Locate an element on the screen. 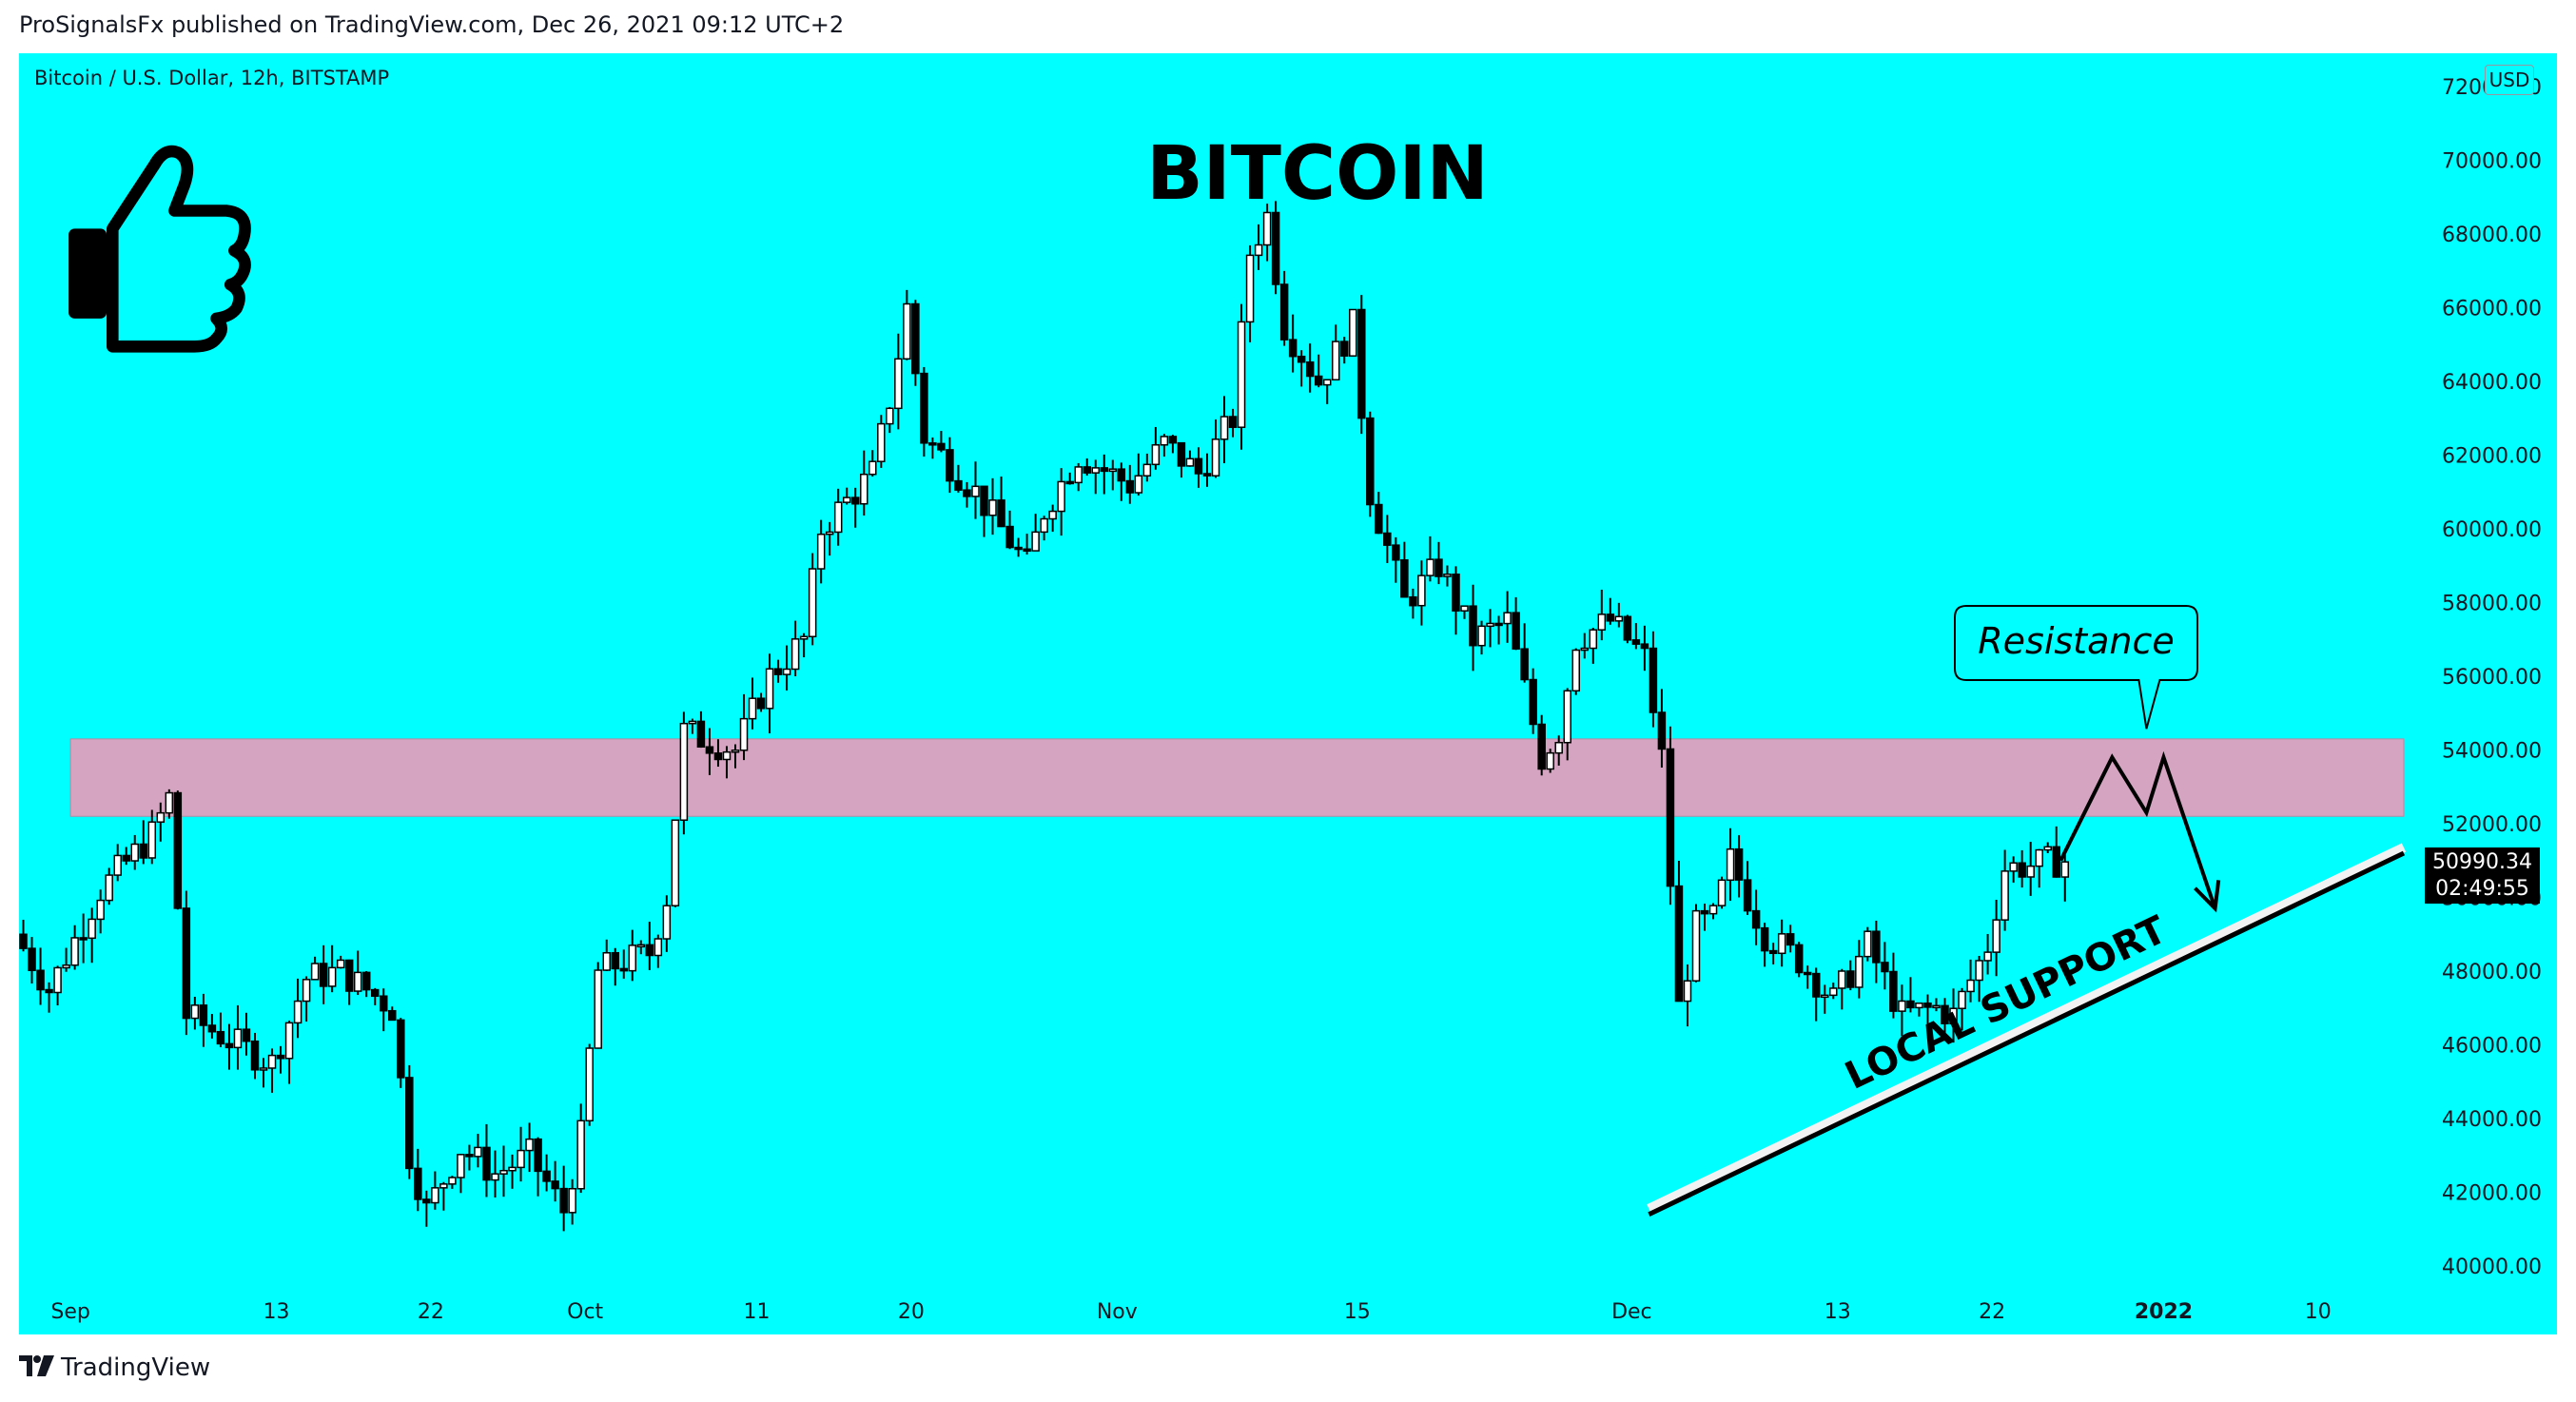  y-tick-label: 66000.00 is located at coordinates (2492, 309).